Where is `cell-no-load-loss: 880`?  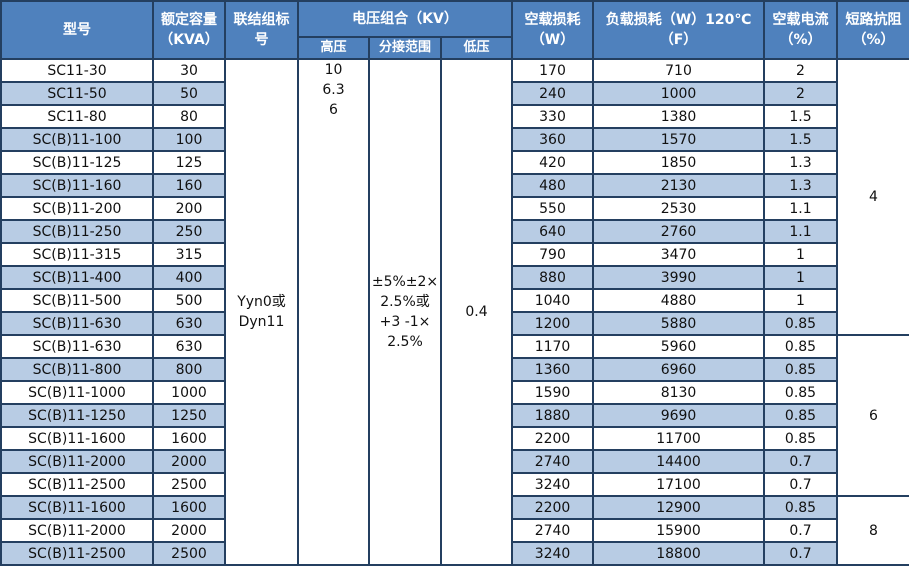
cell-no-load-loss: 880 is located at coordinates (553, 277).